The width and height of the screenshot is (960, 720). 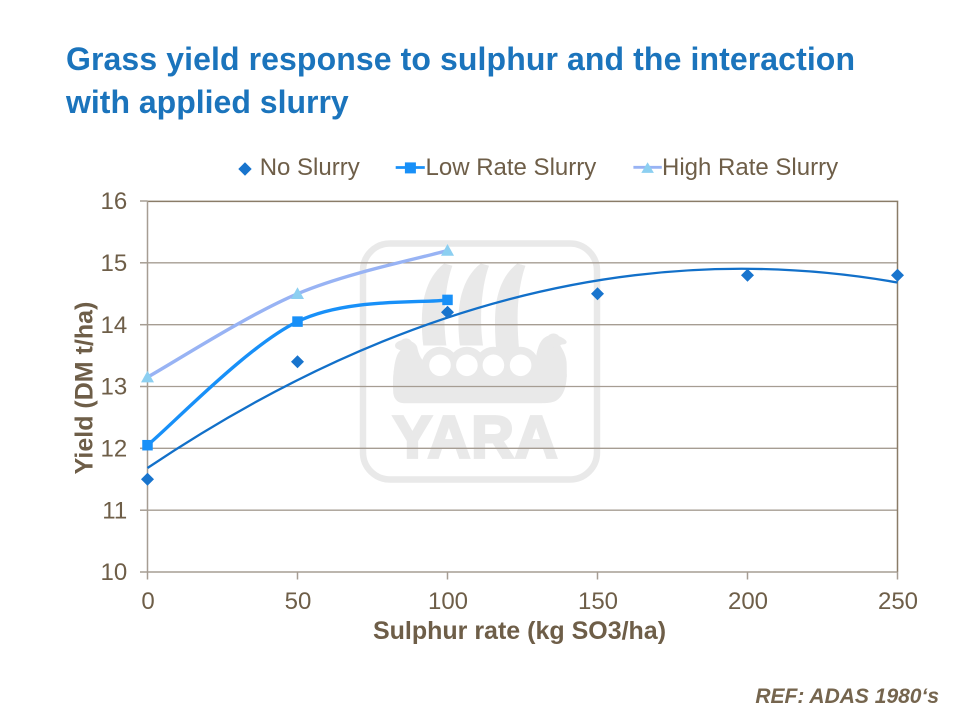 I want to click on svg-text: 50, so click(x=298, y=601).